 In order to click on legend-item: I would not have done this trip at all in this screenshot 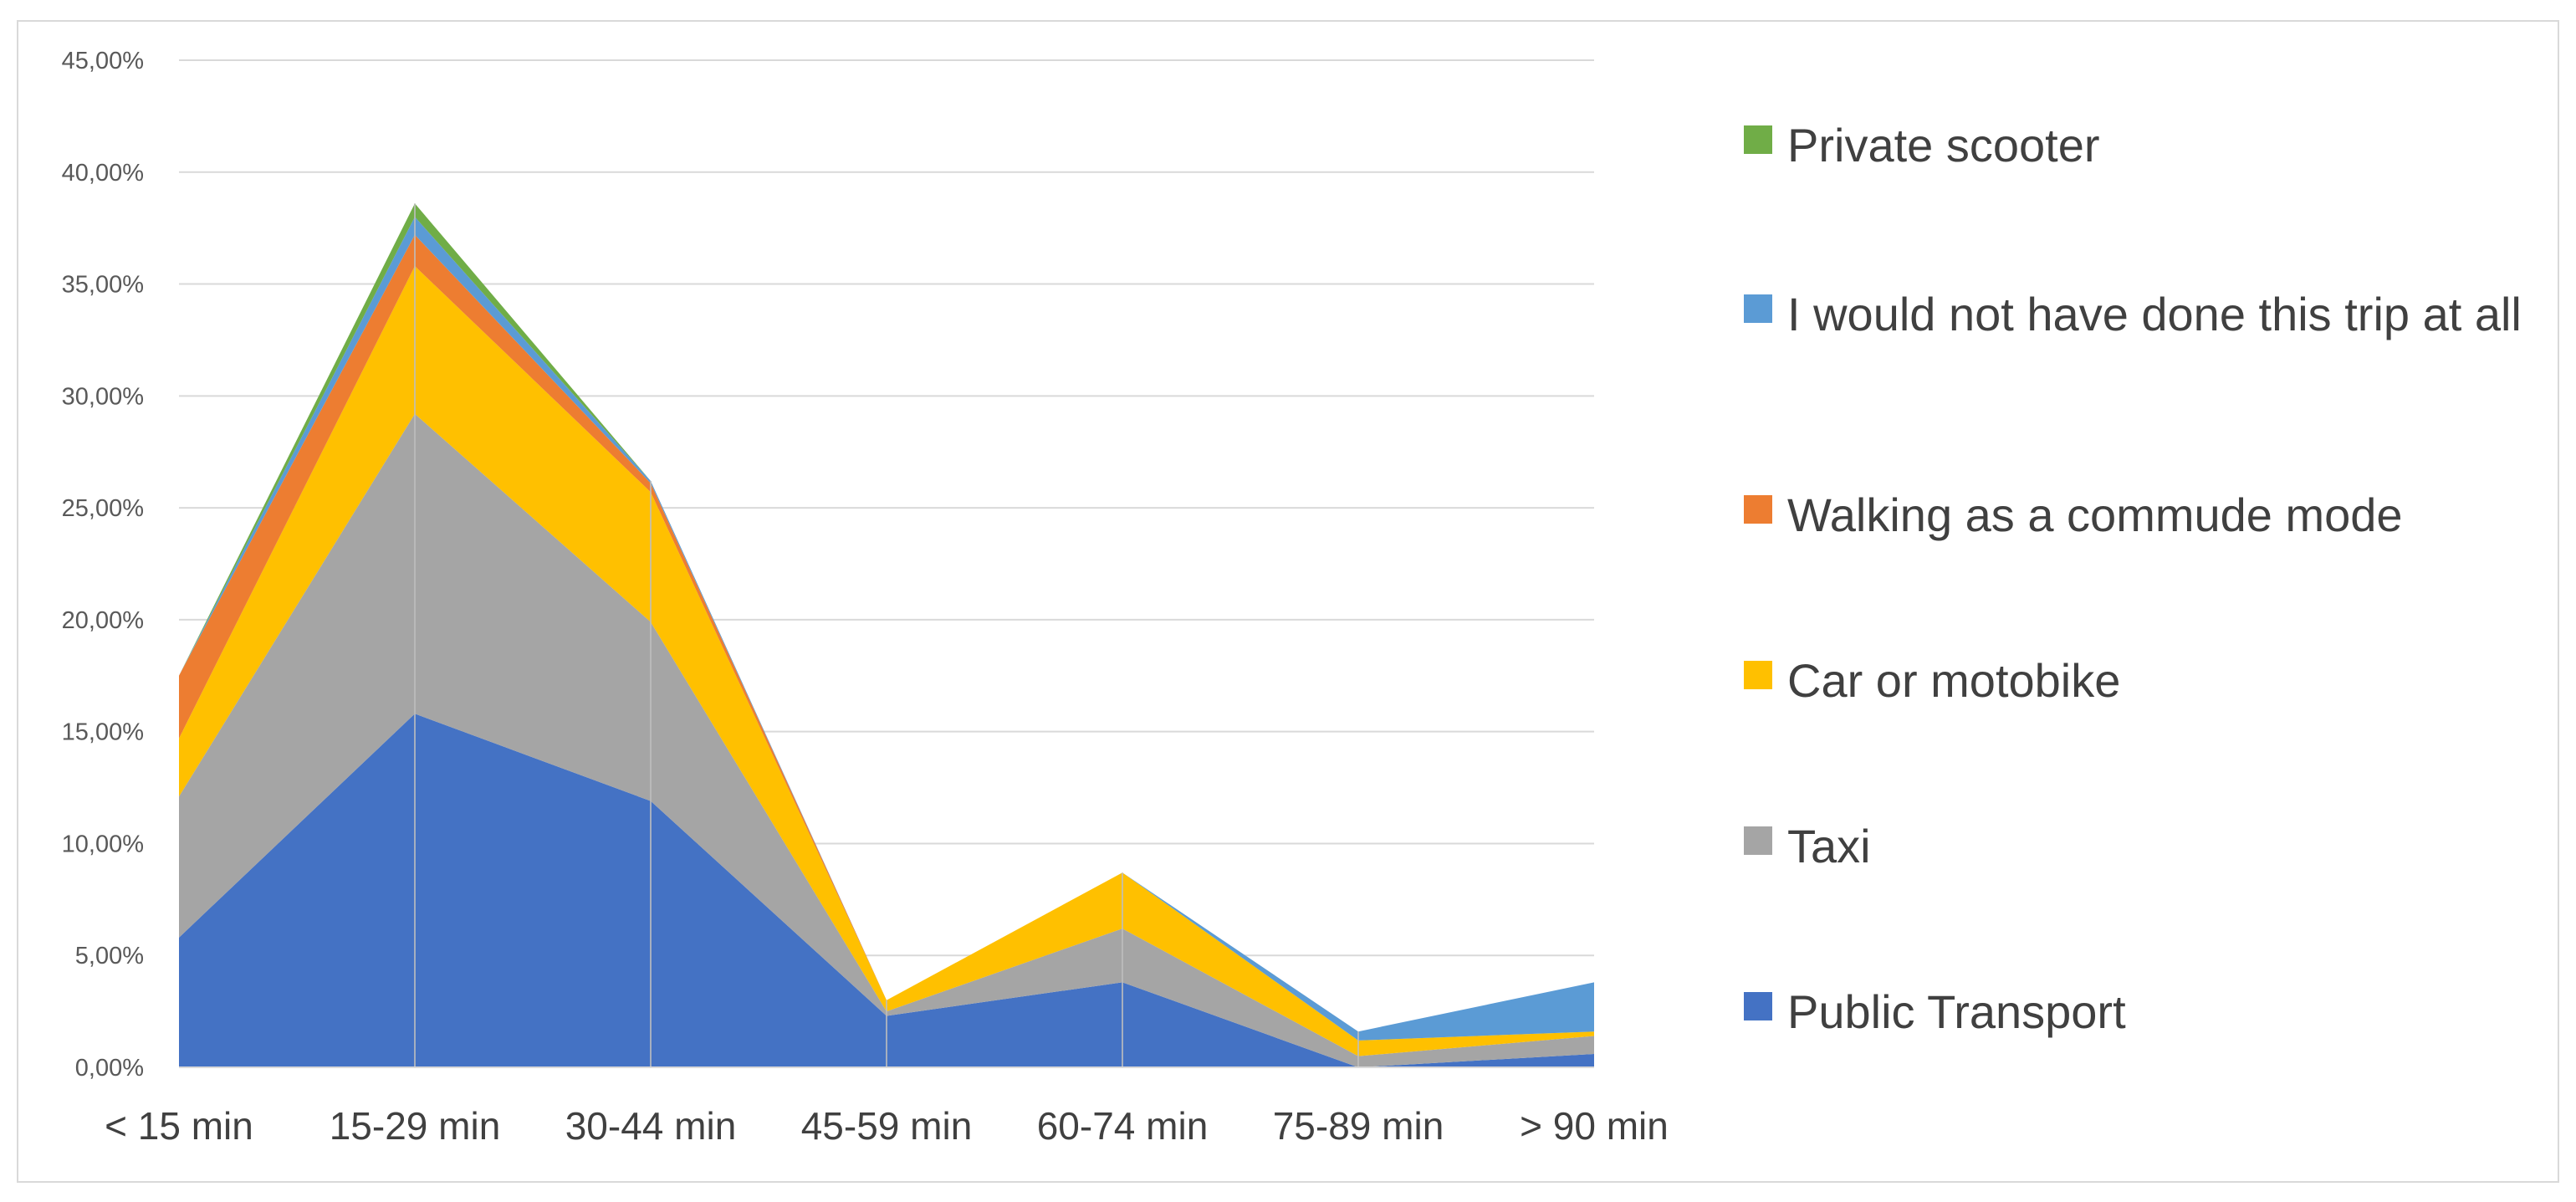, I will do `click(2142, 314)`.